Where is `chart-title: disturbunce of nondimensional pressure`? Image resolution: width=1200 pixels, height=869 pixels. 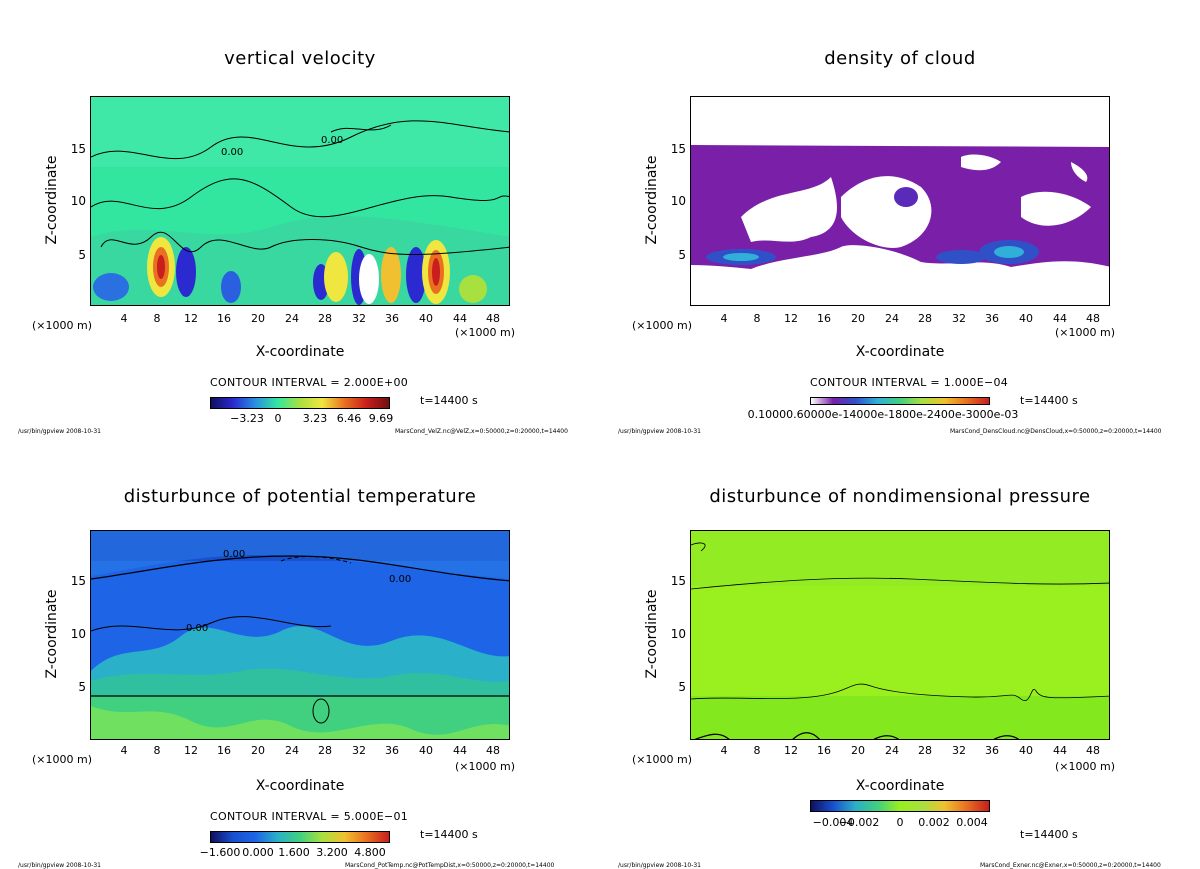
chart-title: disturbunce of nondimensional pressure is located at coordinates (900, 496).